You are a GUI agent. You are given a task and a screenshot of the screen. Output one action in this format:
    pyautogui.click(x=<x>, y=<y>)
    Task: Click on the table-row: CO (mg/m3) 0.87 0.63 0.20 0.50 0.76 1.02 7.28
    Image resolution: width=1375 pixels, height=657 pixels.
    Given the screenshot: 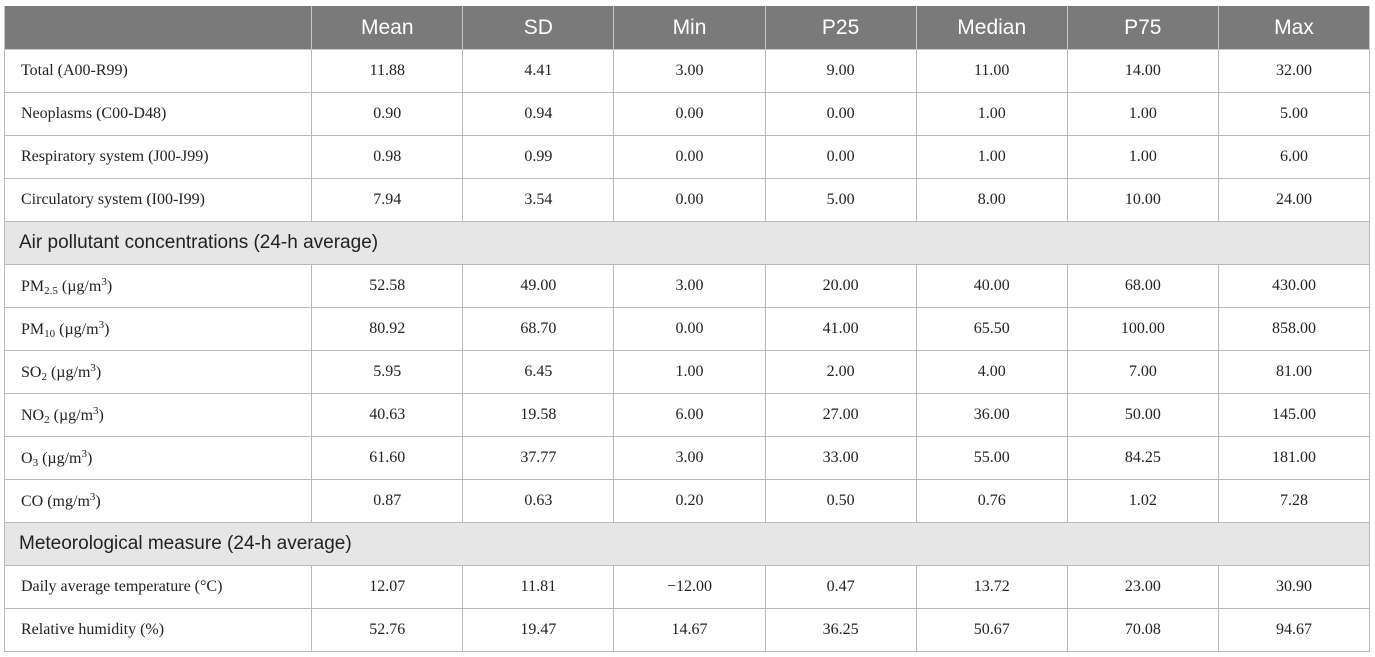 What is the action you would take?
    pyautogui.click(x=687, y=501)
    